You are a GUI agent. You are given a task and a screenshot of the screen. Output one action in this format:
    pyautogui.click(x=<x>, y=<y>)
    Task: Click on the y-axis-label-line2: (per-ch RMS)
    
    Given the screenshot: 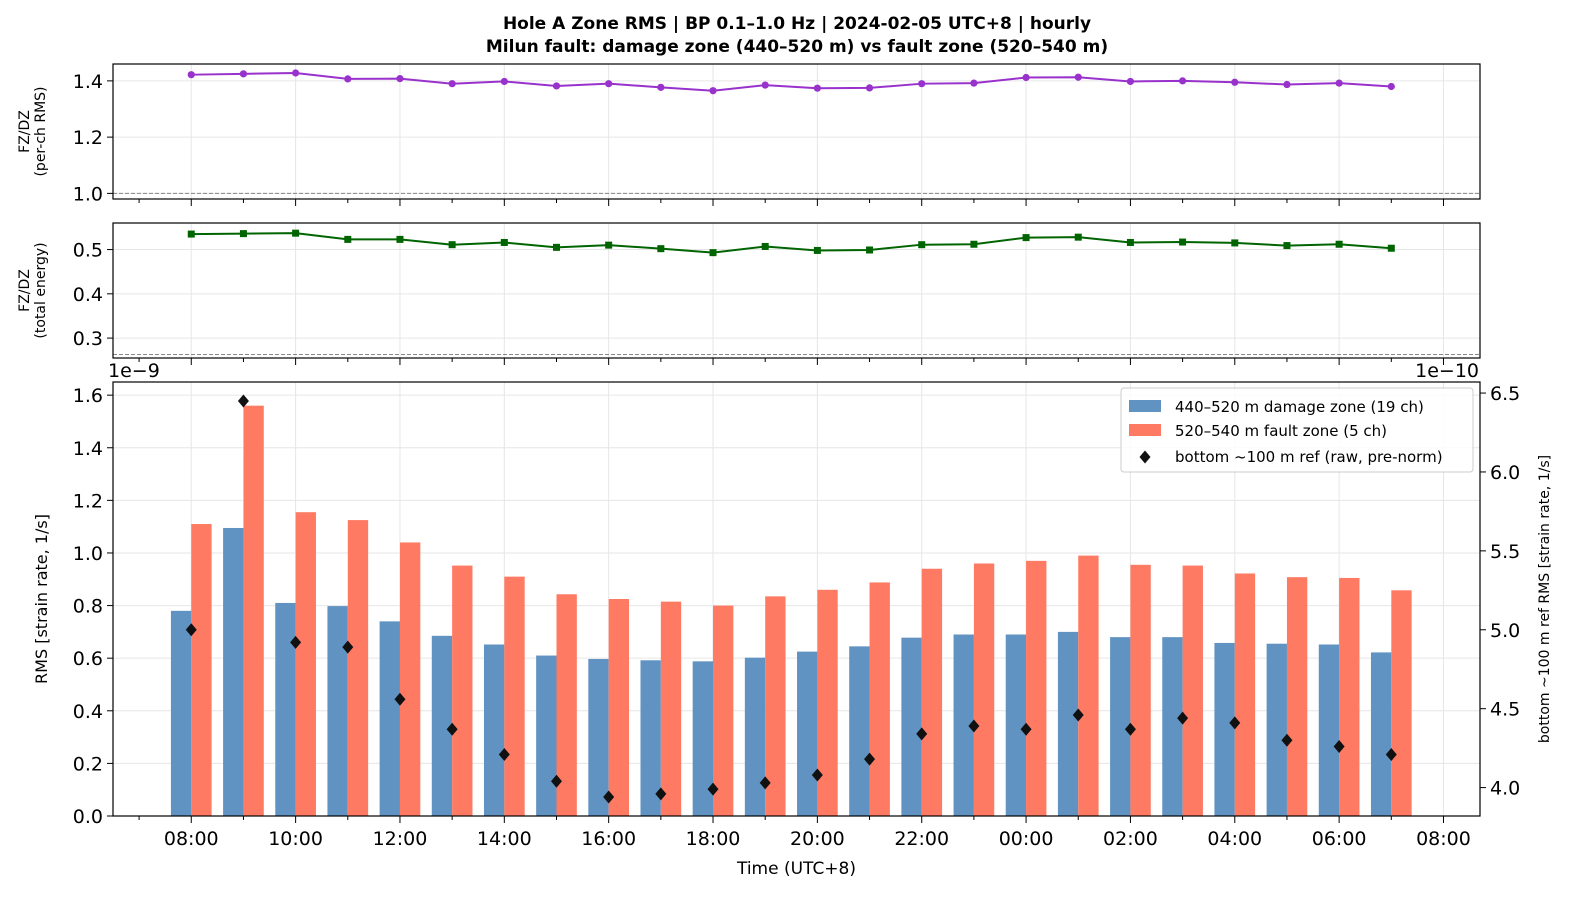 What is the action you would take?
    pyautogui.click(x=41, y=131)
    